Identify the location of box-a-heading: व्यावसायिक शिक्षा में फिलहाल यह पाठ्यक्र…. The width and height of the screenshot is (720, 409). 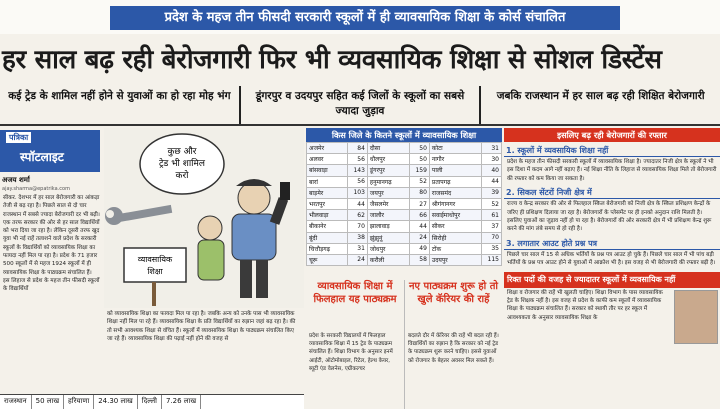
(355, 293).